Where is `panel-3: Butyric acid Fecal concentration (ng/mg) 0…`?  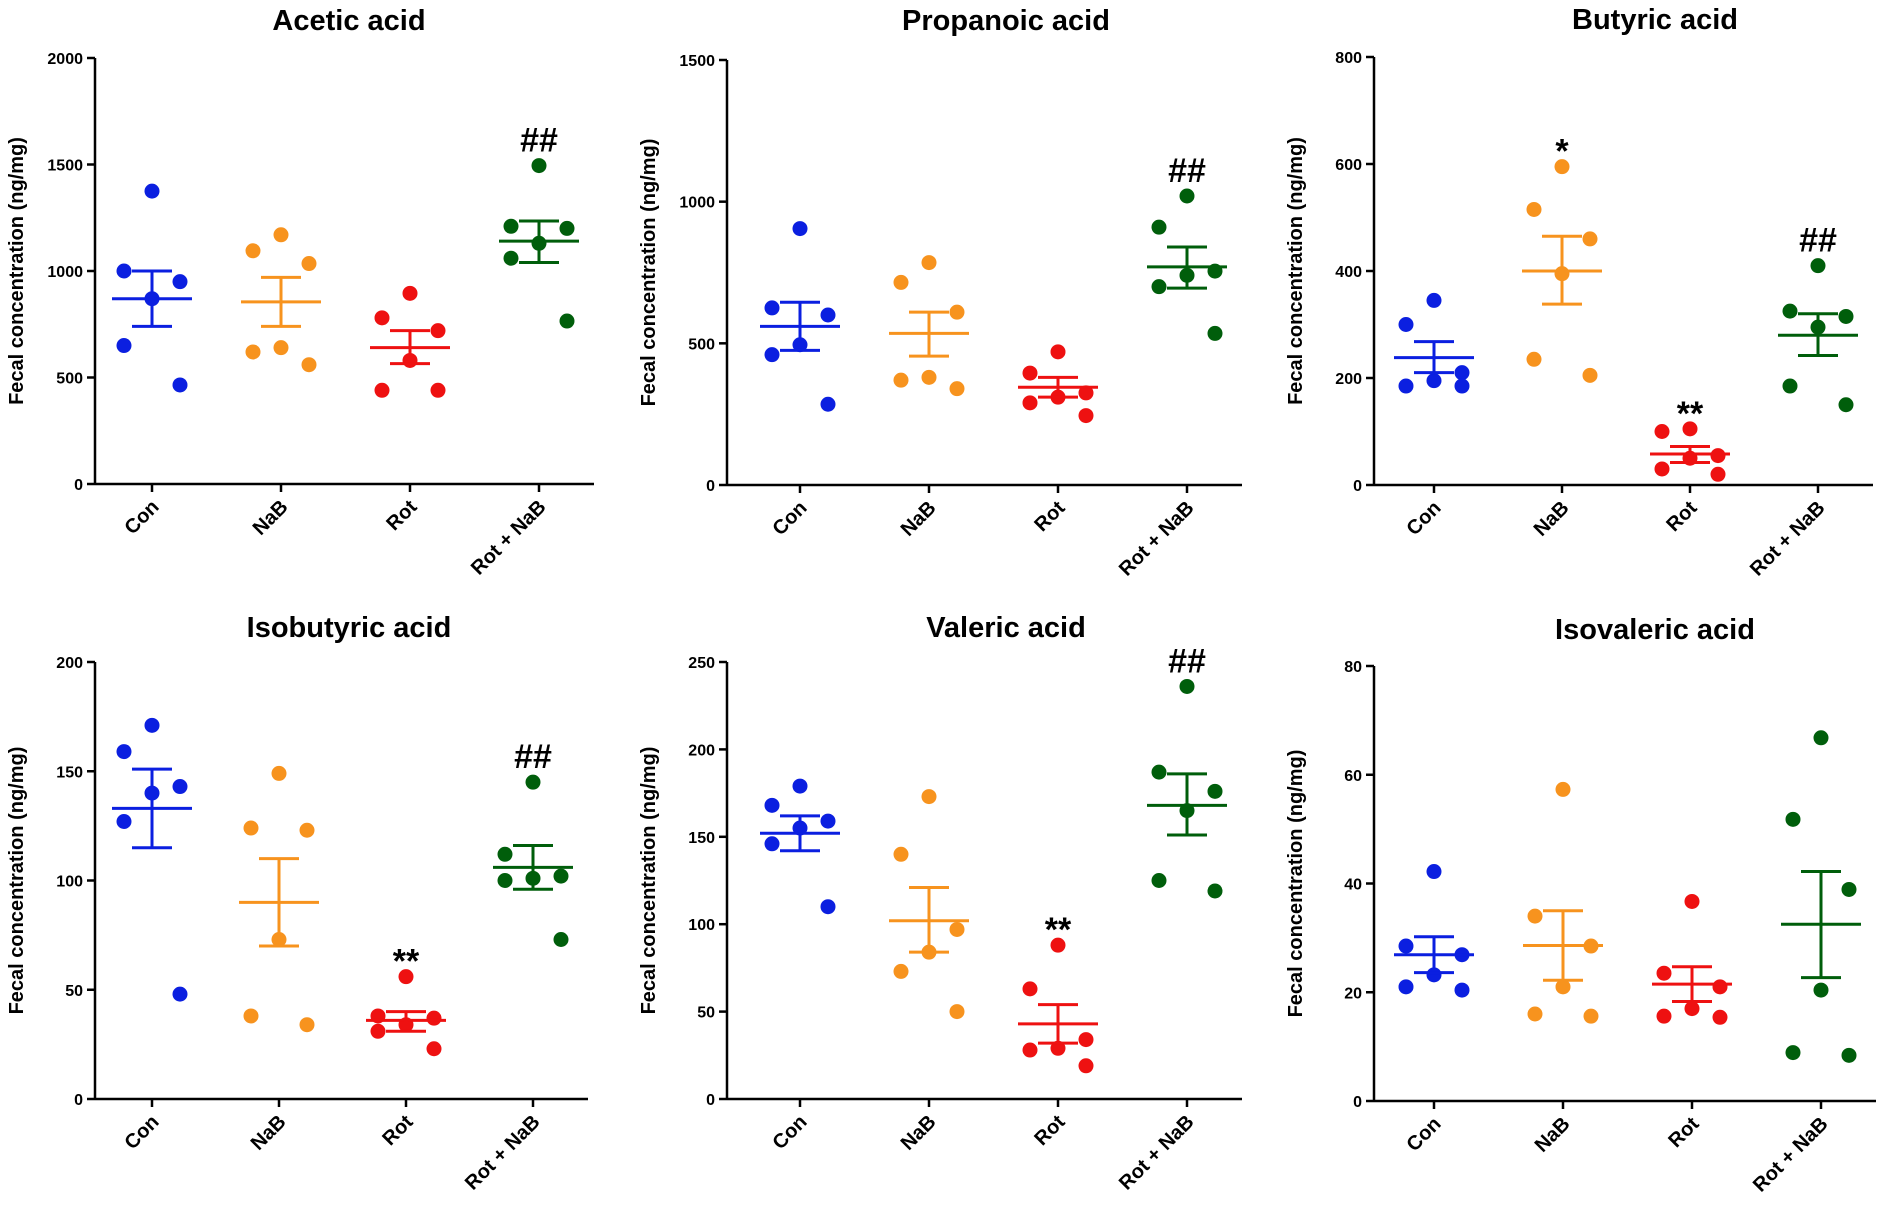
panel-3: Butyric acid Fecal concentration (ng/mg) 0… is located at coordinates (1579, 292).